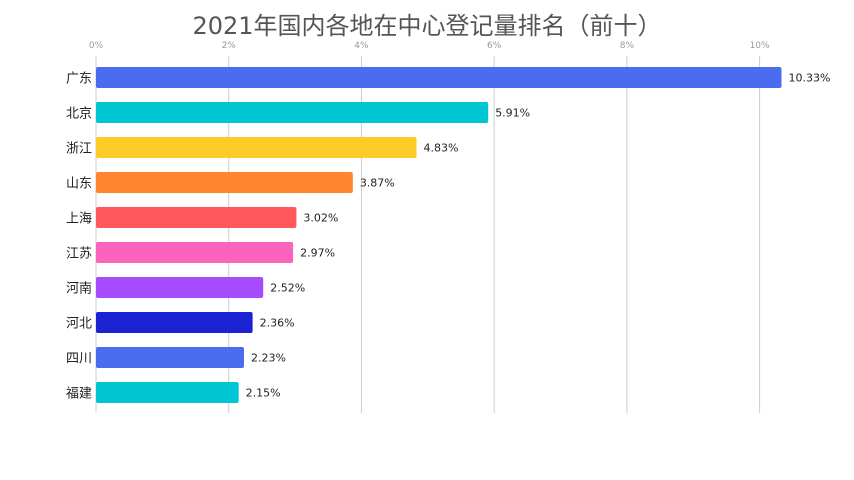 The width and height of the screenshot is (854, 480). What do you see at coordinates (79, 184) in the screenshot?
I see `category-label: 山东` at bounding box center [79, 184].